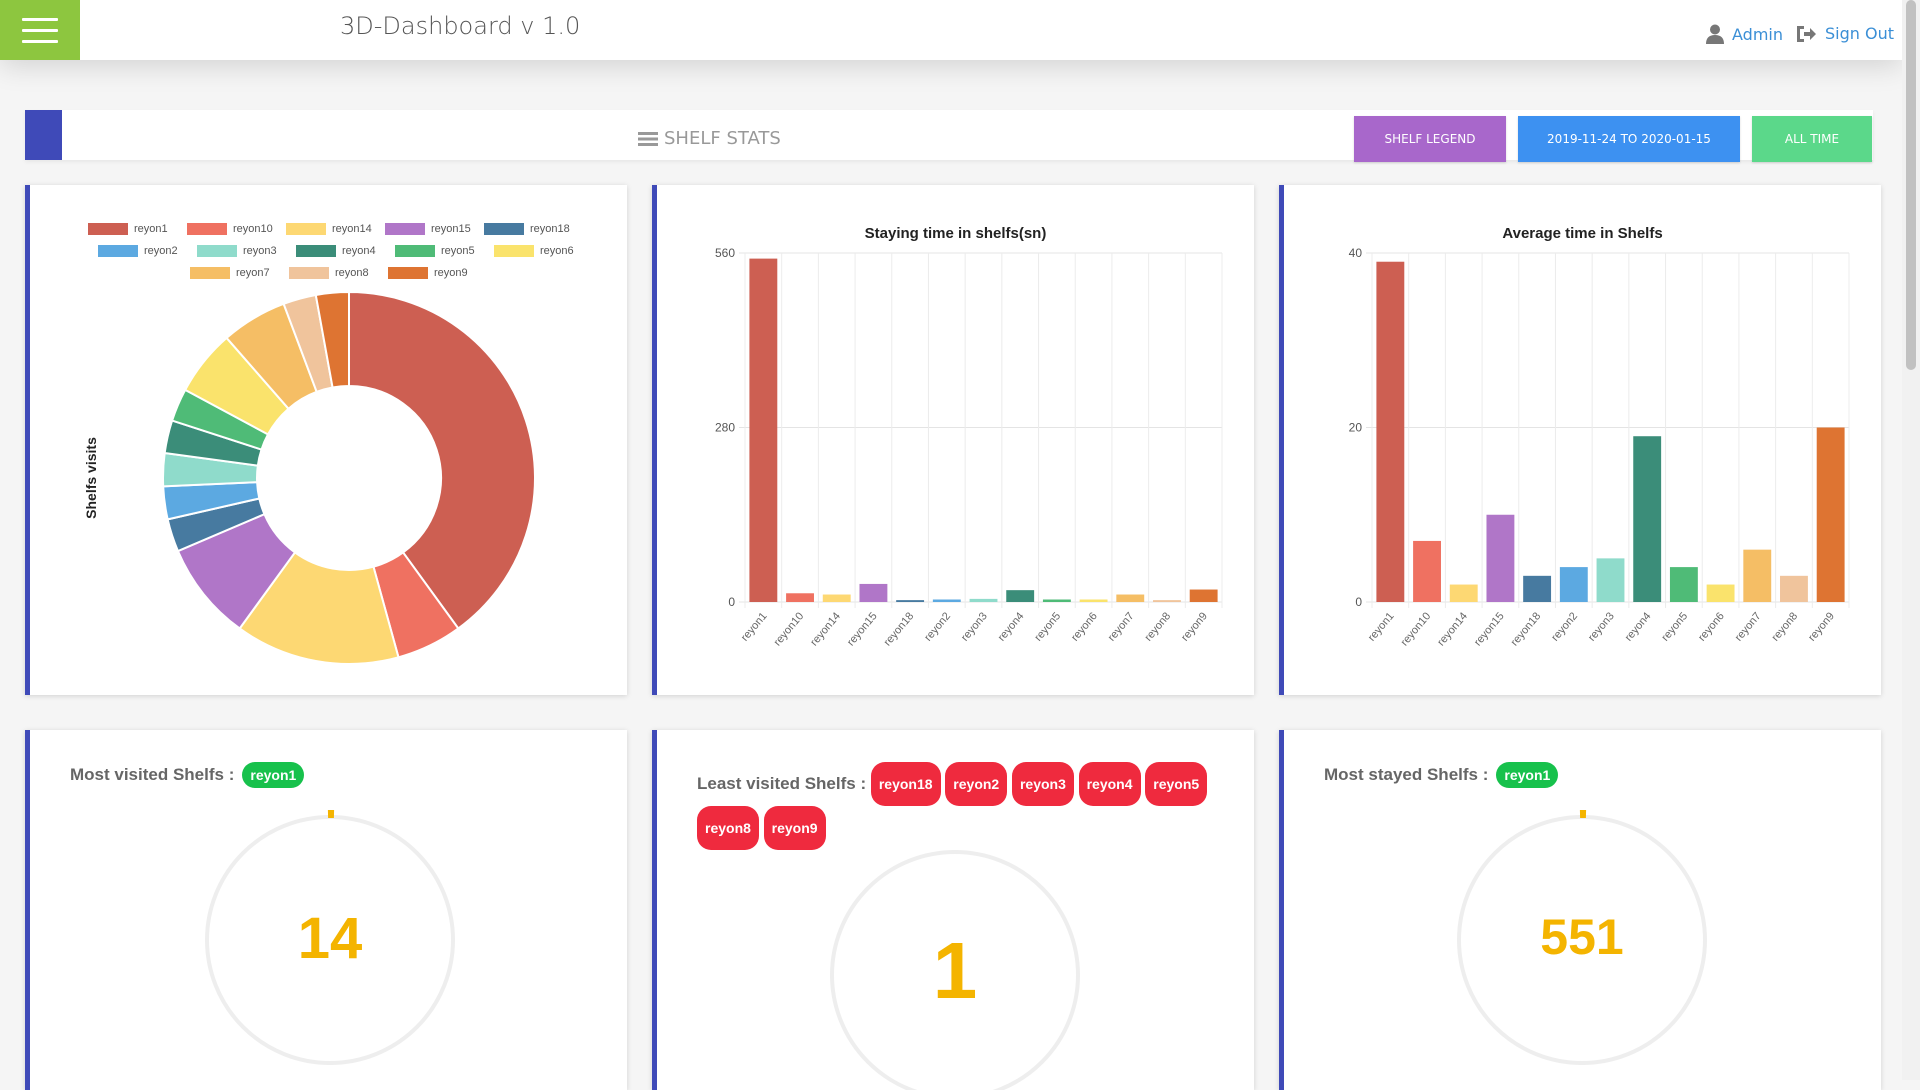  What do you see at coordinates (794, 828) in the screenshot?
I see `least-visited-badge: reyon9` at bounding box center [794, 828].